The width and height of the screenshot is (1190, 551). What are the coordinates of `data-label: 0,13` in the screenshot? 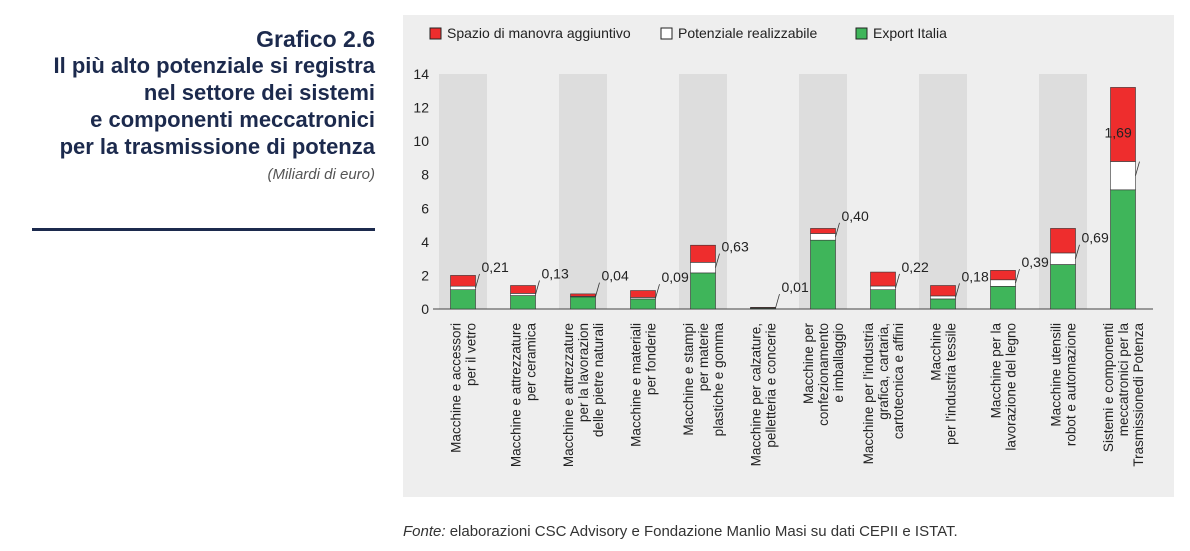 It's located at (555, 273).